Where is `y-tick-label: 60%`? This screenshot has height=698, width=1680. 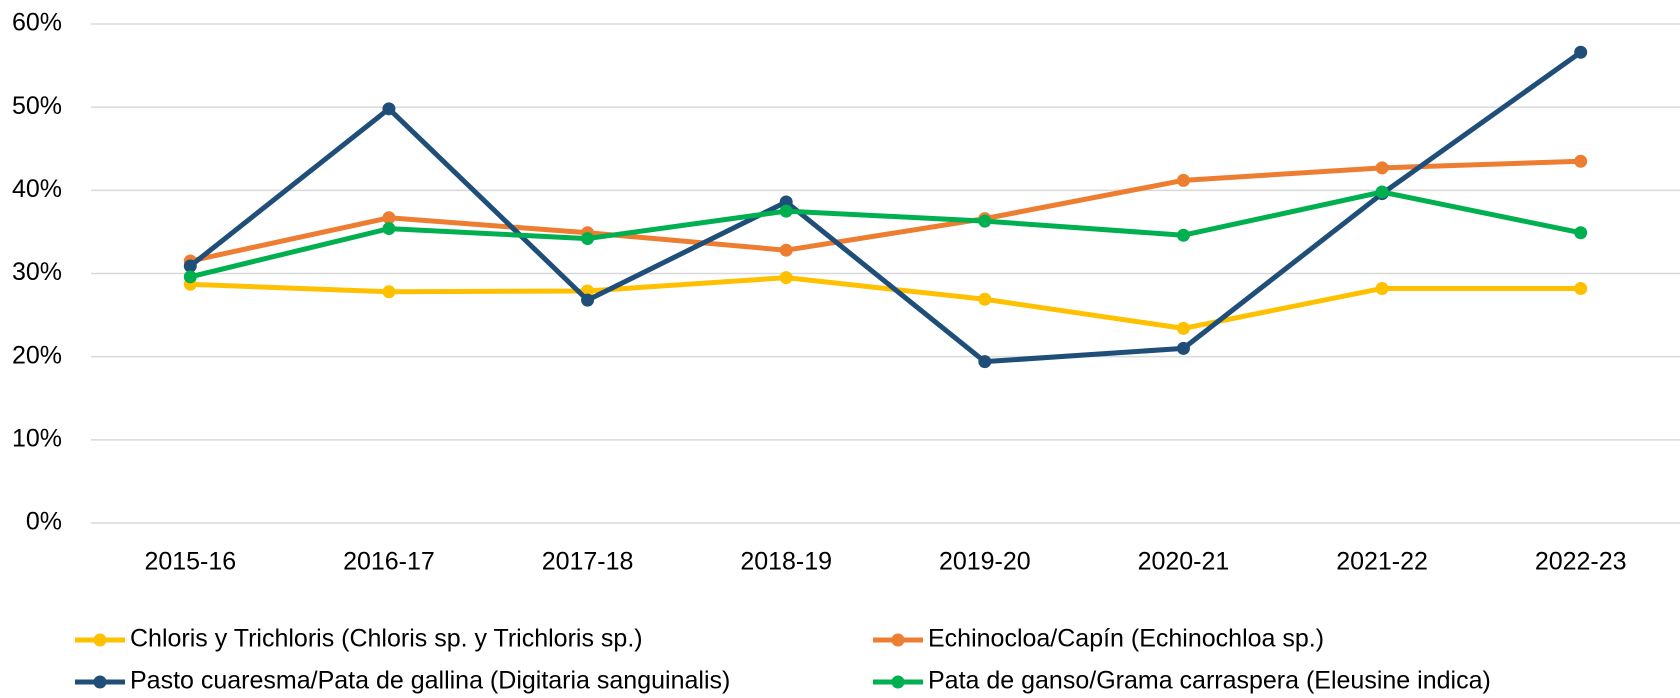
y-tick-label: 60% is located at coordinates (37, 23).